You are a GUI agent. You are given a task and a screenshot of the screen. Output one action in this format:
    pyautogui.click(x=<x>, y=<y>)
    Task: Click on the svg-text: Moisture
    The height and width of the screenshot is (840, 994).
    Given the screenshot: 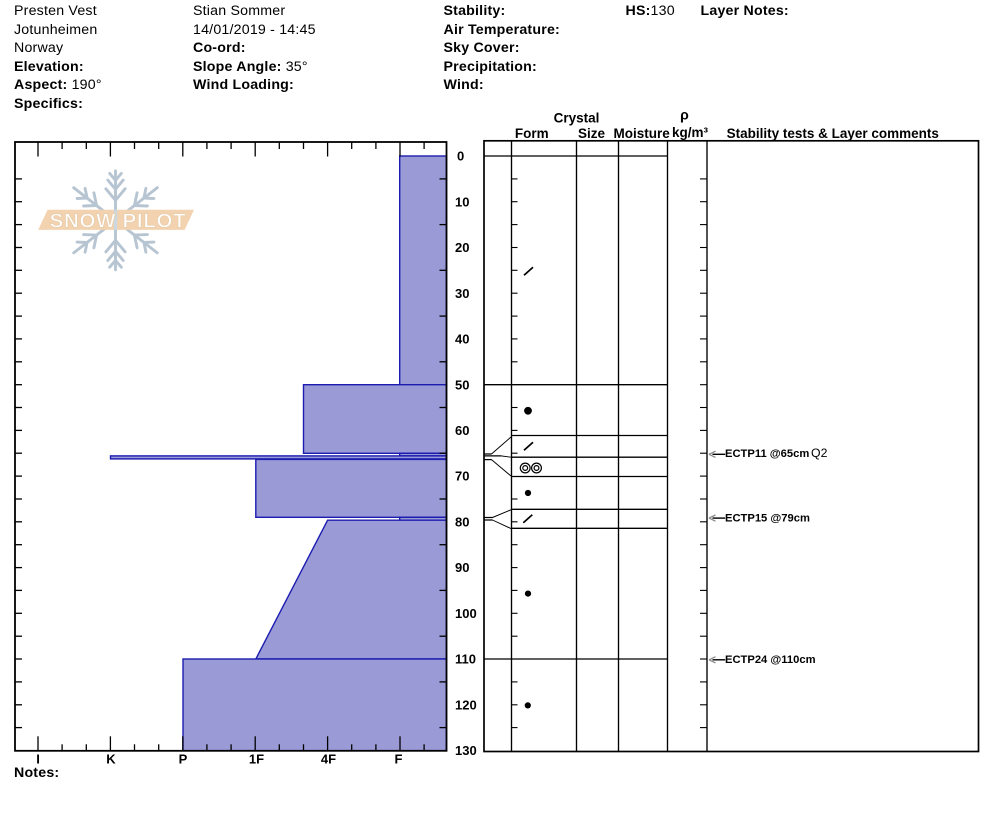 What is the action you would take?
    pyautogui.click(x=641, y=133)
    